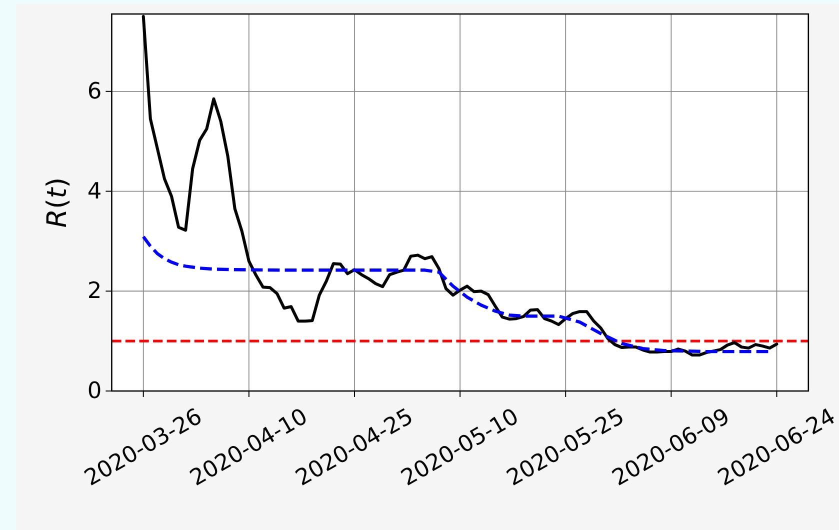 This screenshot has height=530, width=839. I want to click on y-tick-label: 2, so click(94, 291).